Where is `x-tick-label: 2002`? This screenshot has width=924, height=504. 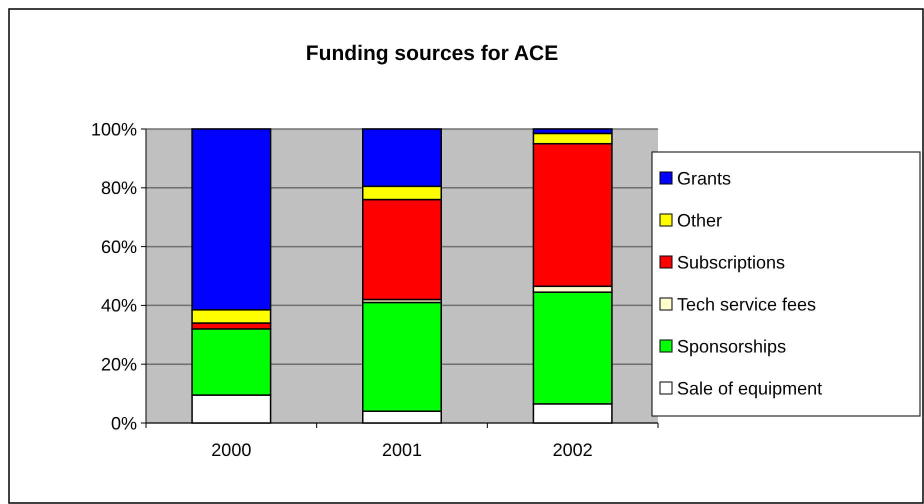 x-tick-label: 2002 is located at coordinates (572, 450).